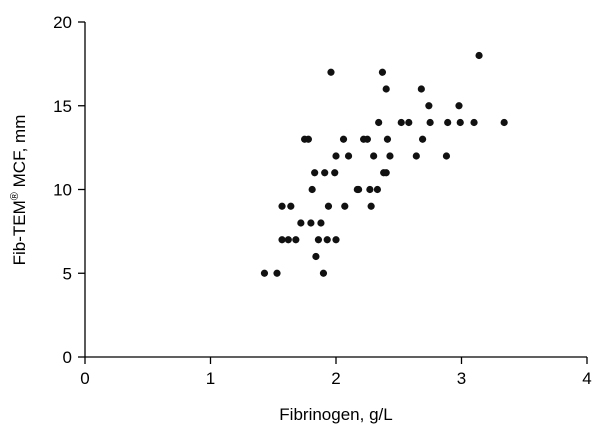 The height and width of the screenshot is (432, 595). Describe the element at coordinates (67, 273) in the screenshot. I see `y-tick-label: 5` at that location.